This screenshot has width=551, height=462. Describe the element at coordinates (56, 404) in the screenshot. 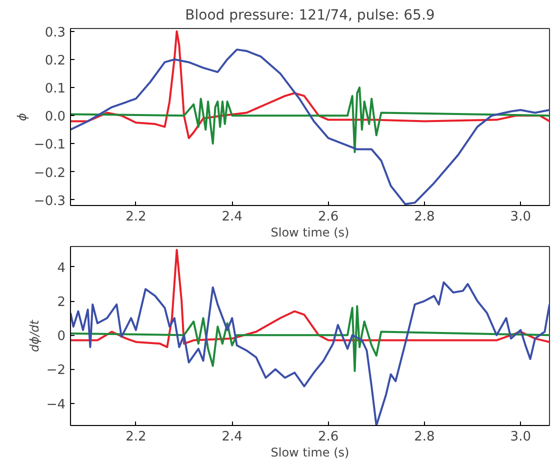

I see `y-tick-label: −4` at that location.